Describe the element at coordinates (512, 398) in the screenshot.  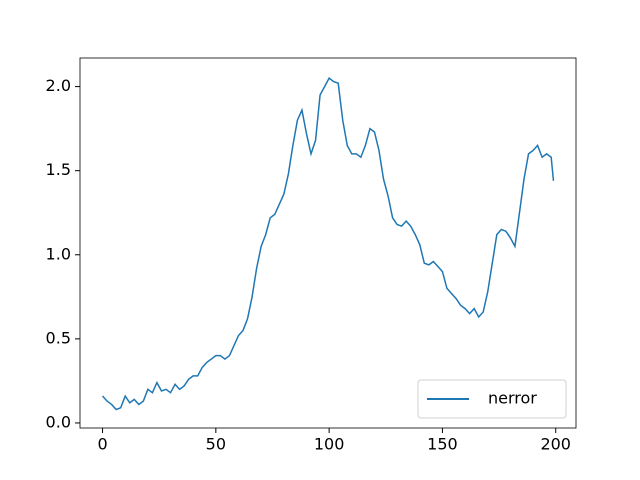
I see `legend-label: nerror` at that location.